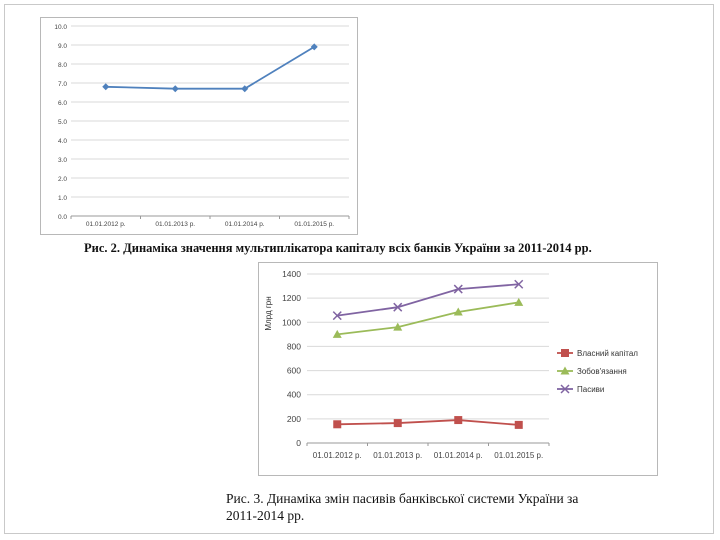 The image size is (720, 540). I want to click on legend-label: Пасиви, so click(590, 389).